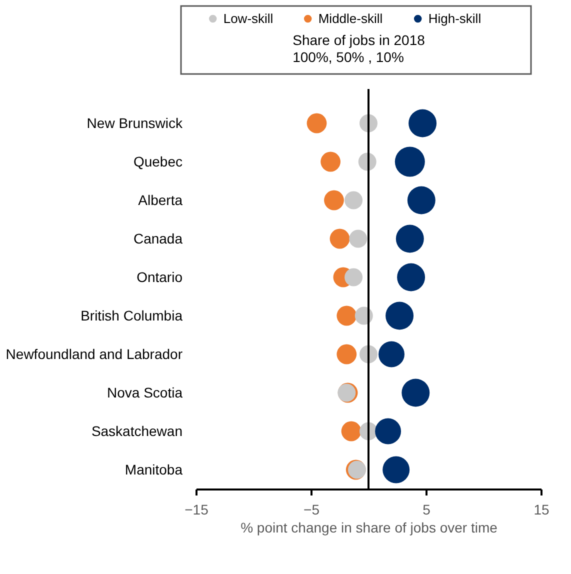  Describe the element at coordinates (145, 392) in the screenshot. I see `y-tick-label: Nova Scotia` at that location.